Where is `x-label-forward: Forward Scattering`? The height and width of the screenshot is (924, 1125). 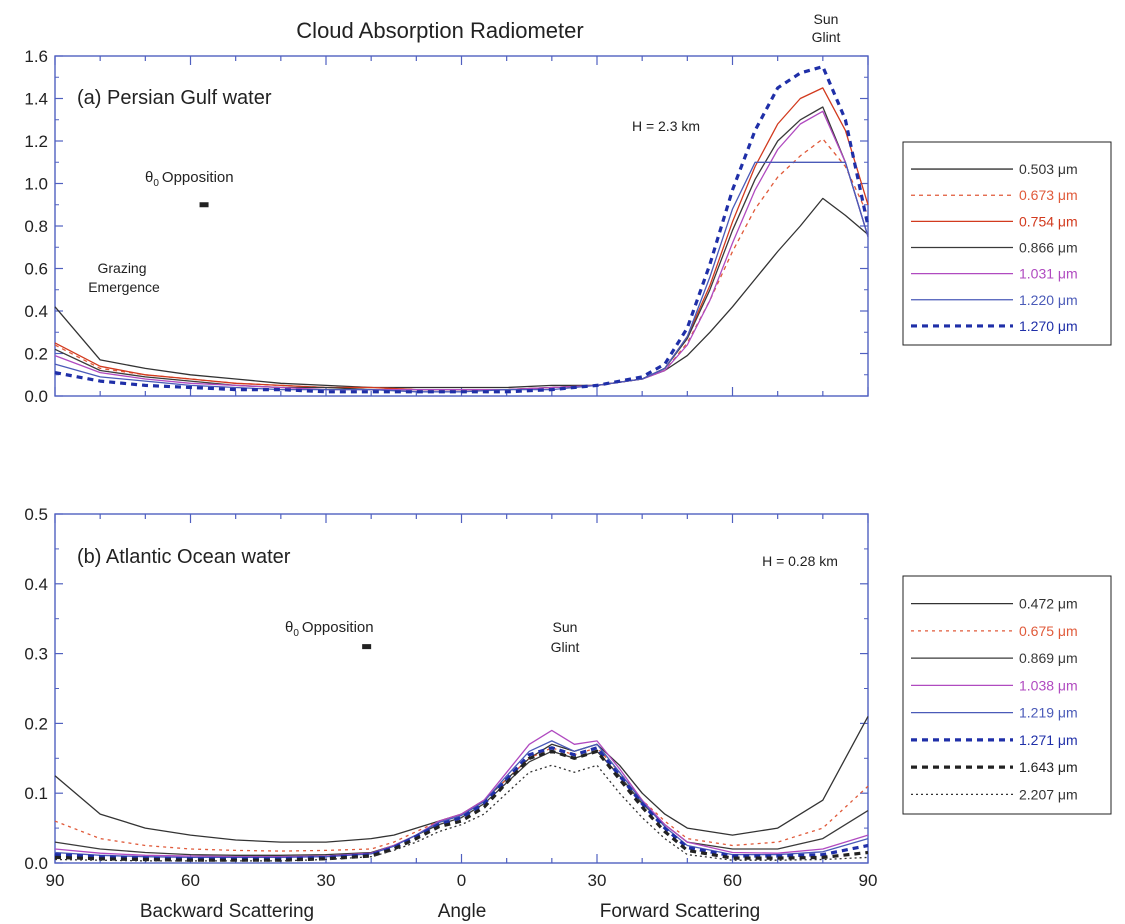
x-label-forward: Forward Scattering is located at coordinates (680, 911).